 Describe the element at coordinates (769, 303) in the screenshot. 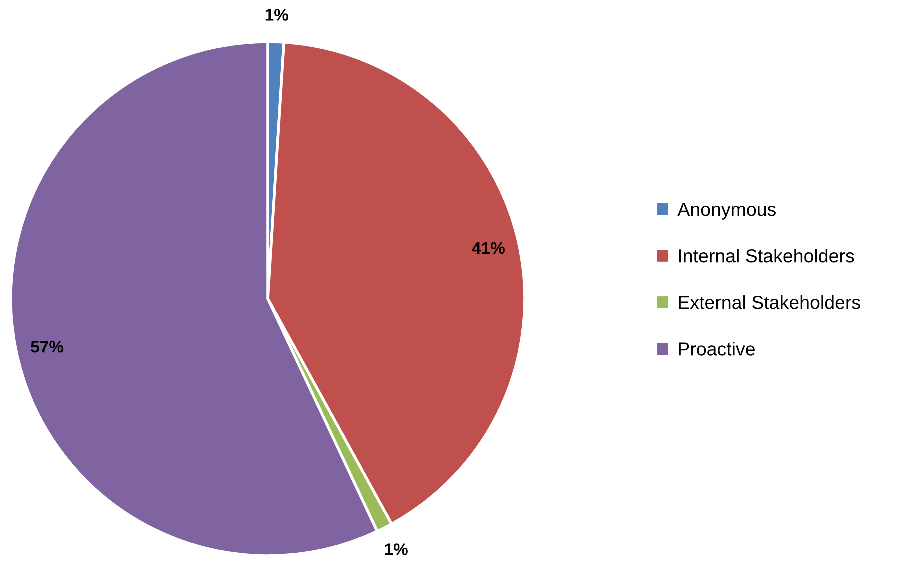

I see `legend-label: External Stakeholders` at that location.